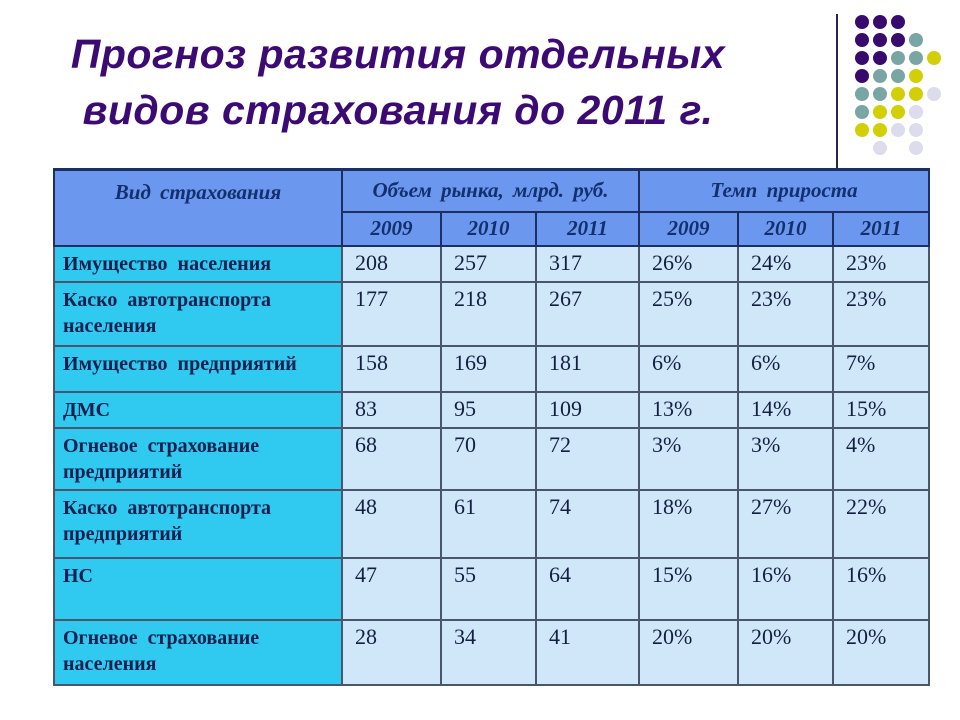 Image resolution: width=960 pixels, height=720 pixels. Describe the element at coordinates (198, 409) in the screenshot. I see `row-label: ДМС` at that location.